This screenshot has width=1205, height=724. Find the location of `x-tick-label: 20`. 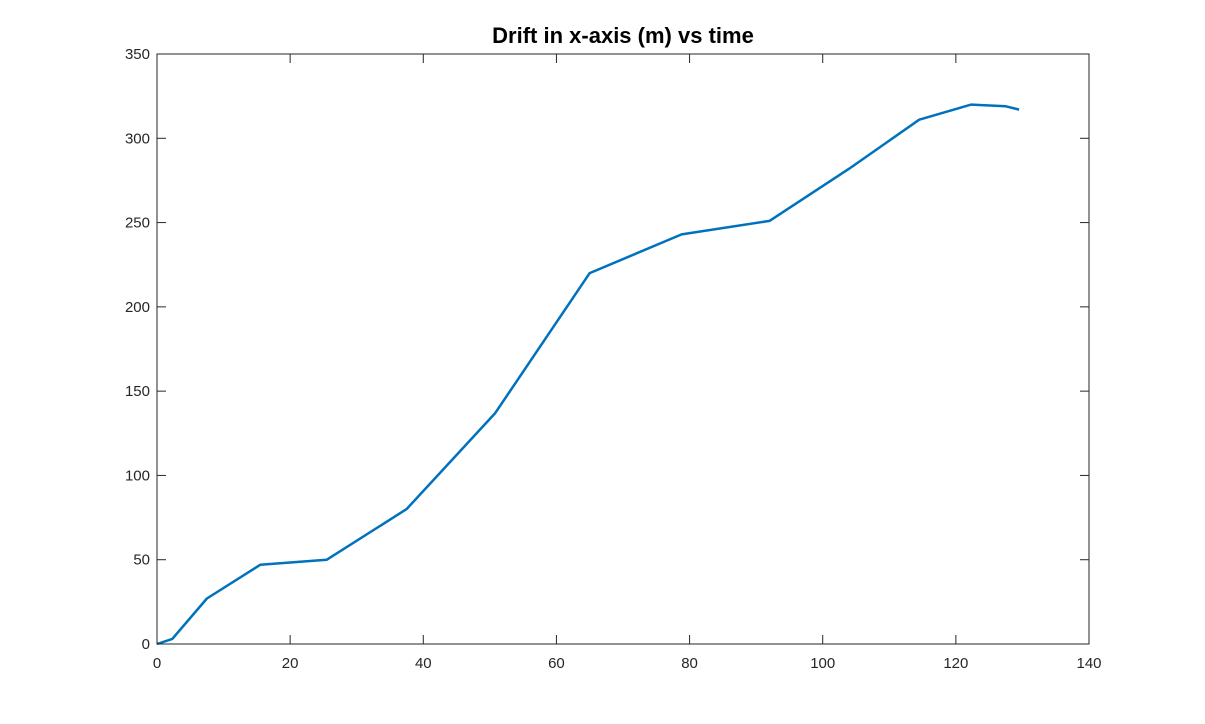

x-tick-label: 20 is located at coordinates (290, 663).